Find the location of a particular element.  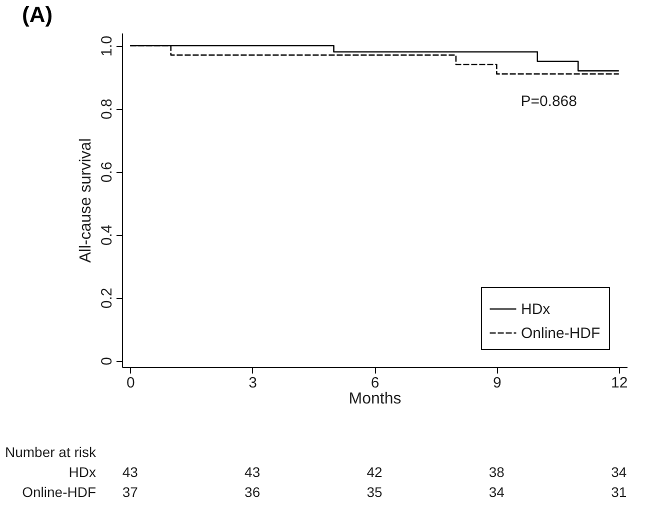

y-tick-label: 0.4 is located at coordinates (107, 235).